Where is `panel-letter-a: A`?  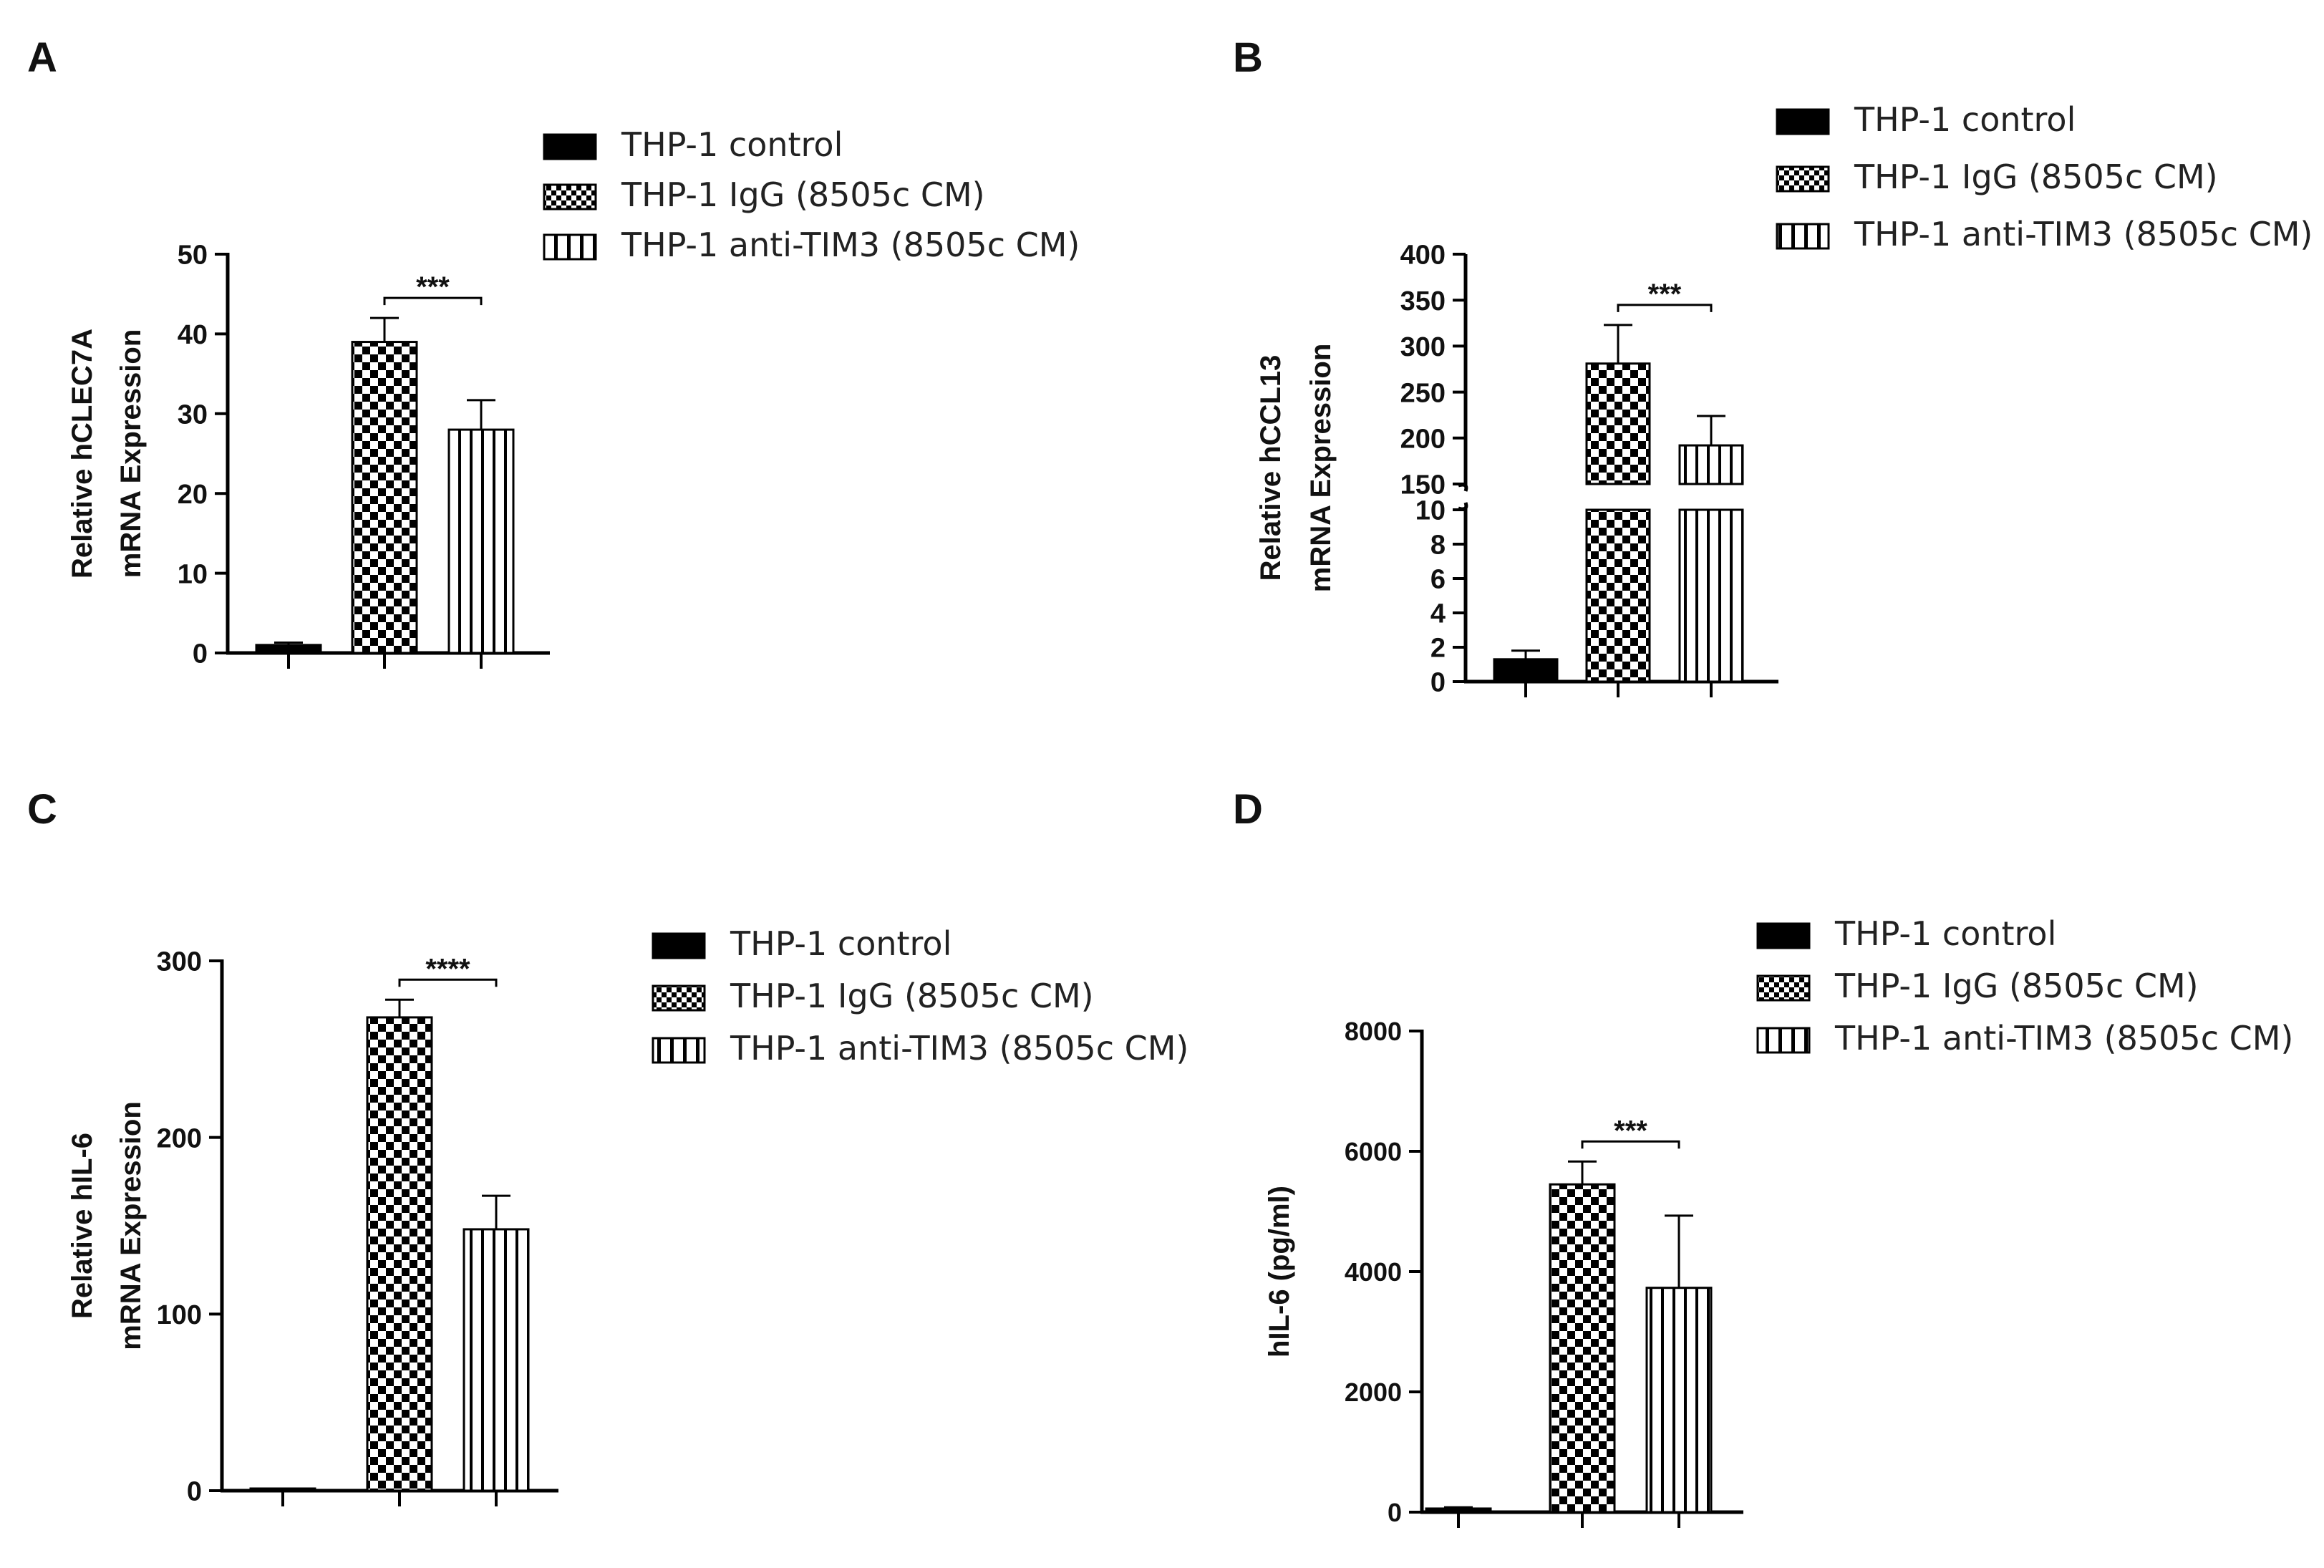 panel-letter-a: A is located at coordinates (42, 57).